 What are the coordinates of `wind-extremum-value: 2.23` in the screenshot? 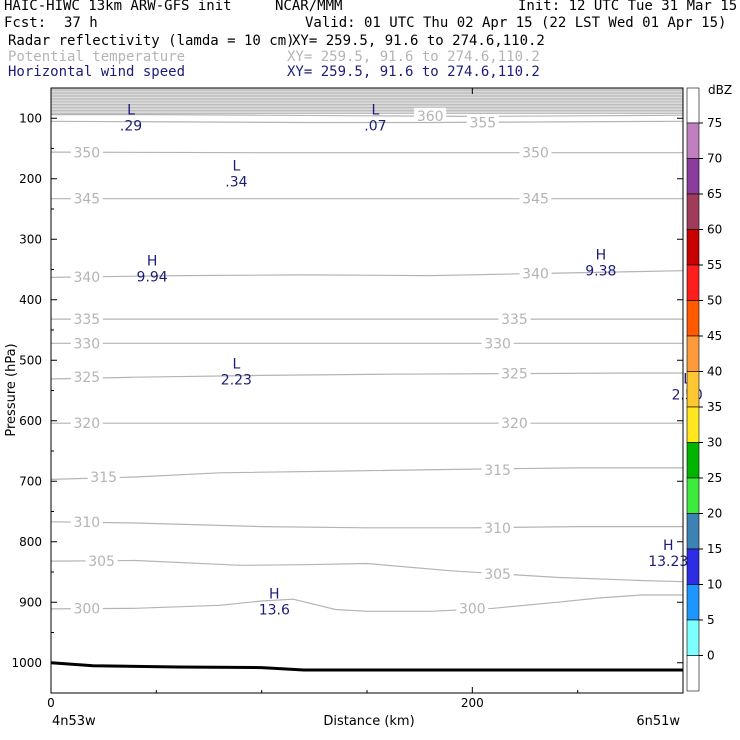 It's located at (236, 380).